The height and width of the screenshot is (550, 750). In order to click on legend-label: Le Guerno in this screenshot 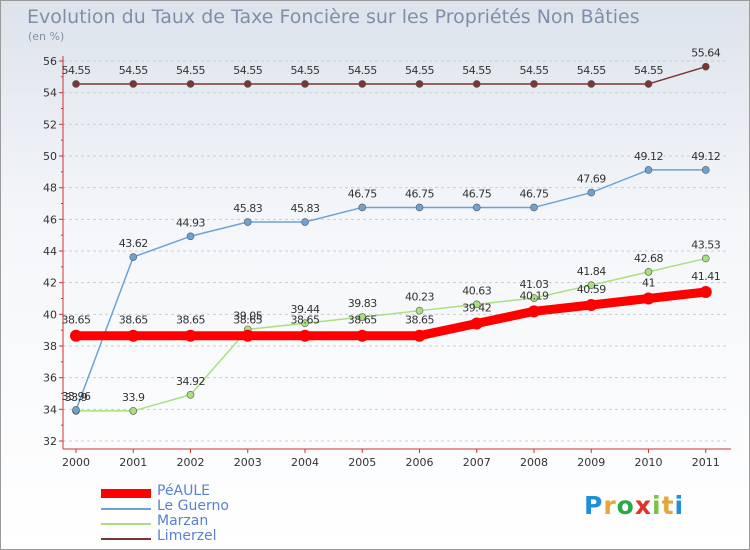, I will do `click(193, 506)`.